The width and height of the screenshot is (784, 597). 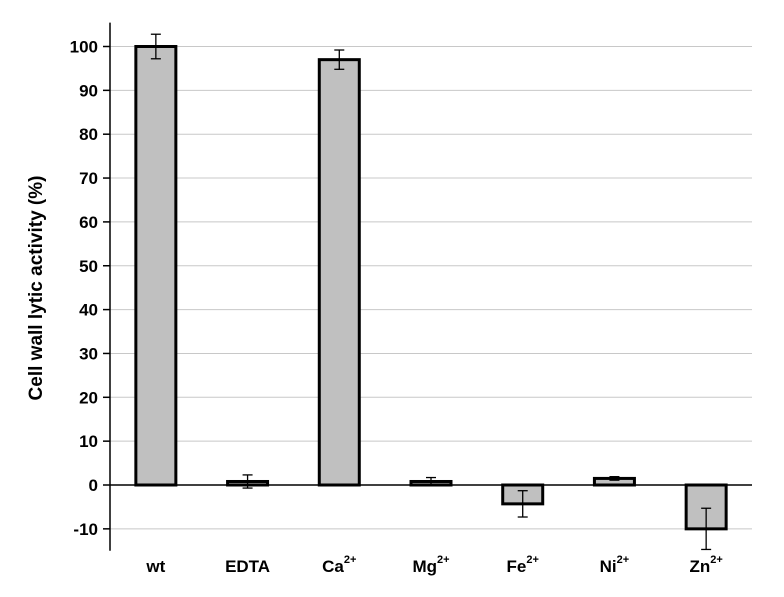 I want to click on y-tick-label: 40, so click(x=88, y=310).